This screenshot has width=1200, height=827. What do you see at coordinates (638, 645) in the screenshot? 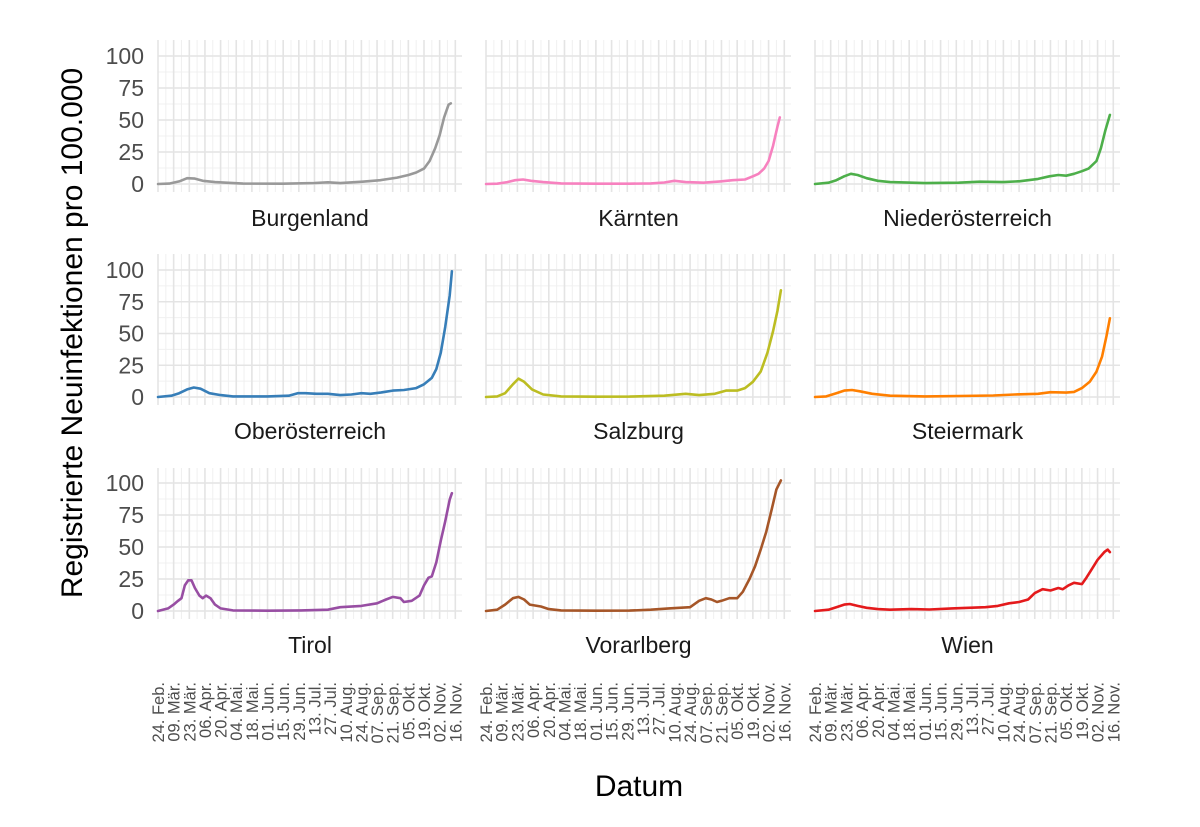
I see `facet-strip-label: Vorarlberg` at bounding box center [638, 645].